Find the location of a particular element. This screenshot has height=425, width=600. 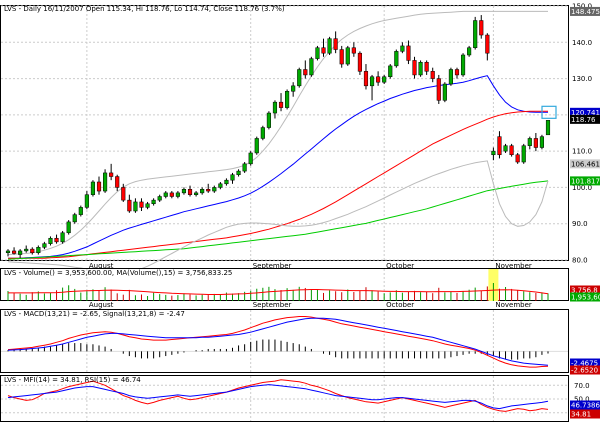

macd-lines is located at coordinates (278, 342).